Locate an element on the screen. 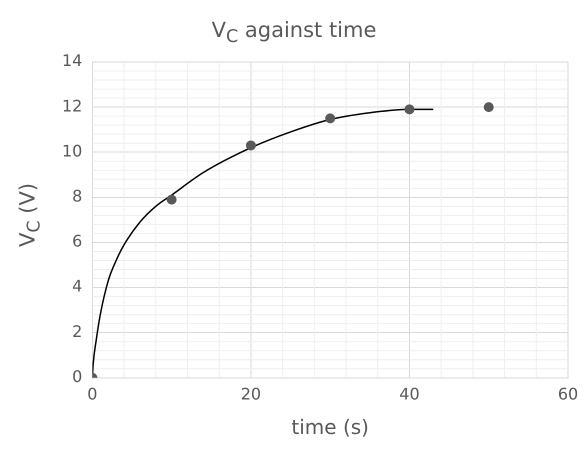  x-tick-label: 60 is located at coordinates (568, 394).